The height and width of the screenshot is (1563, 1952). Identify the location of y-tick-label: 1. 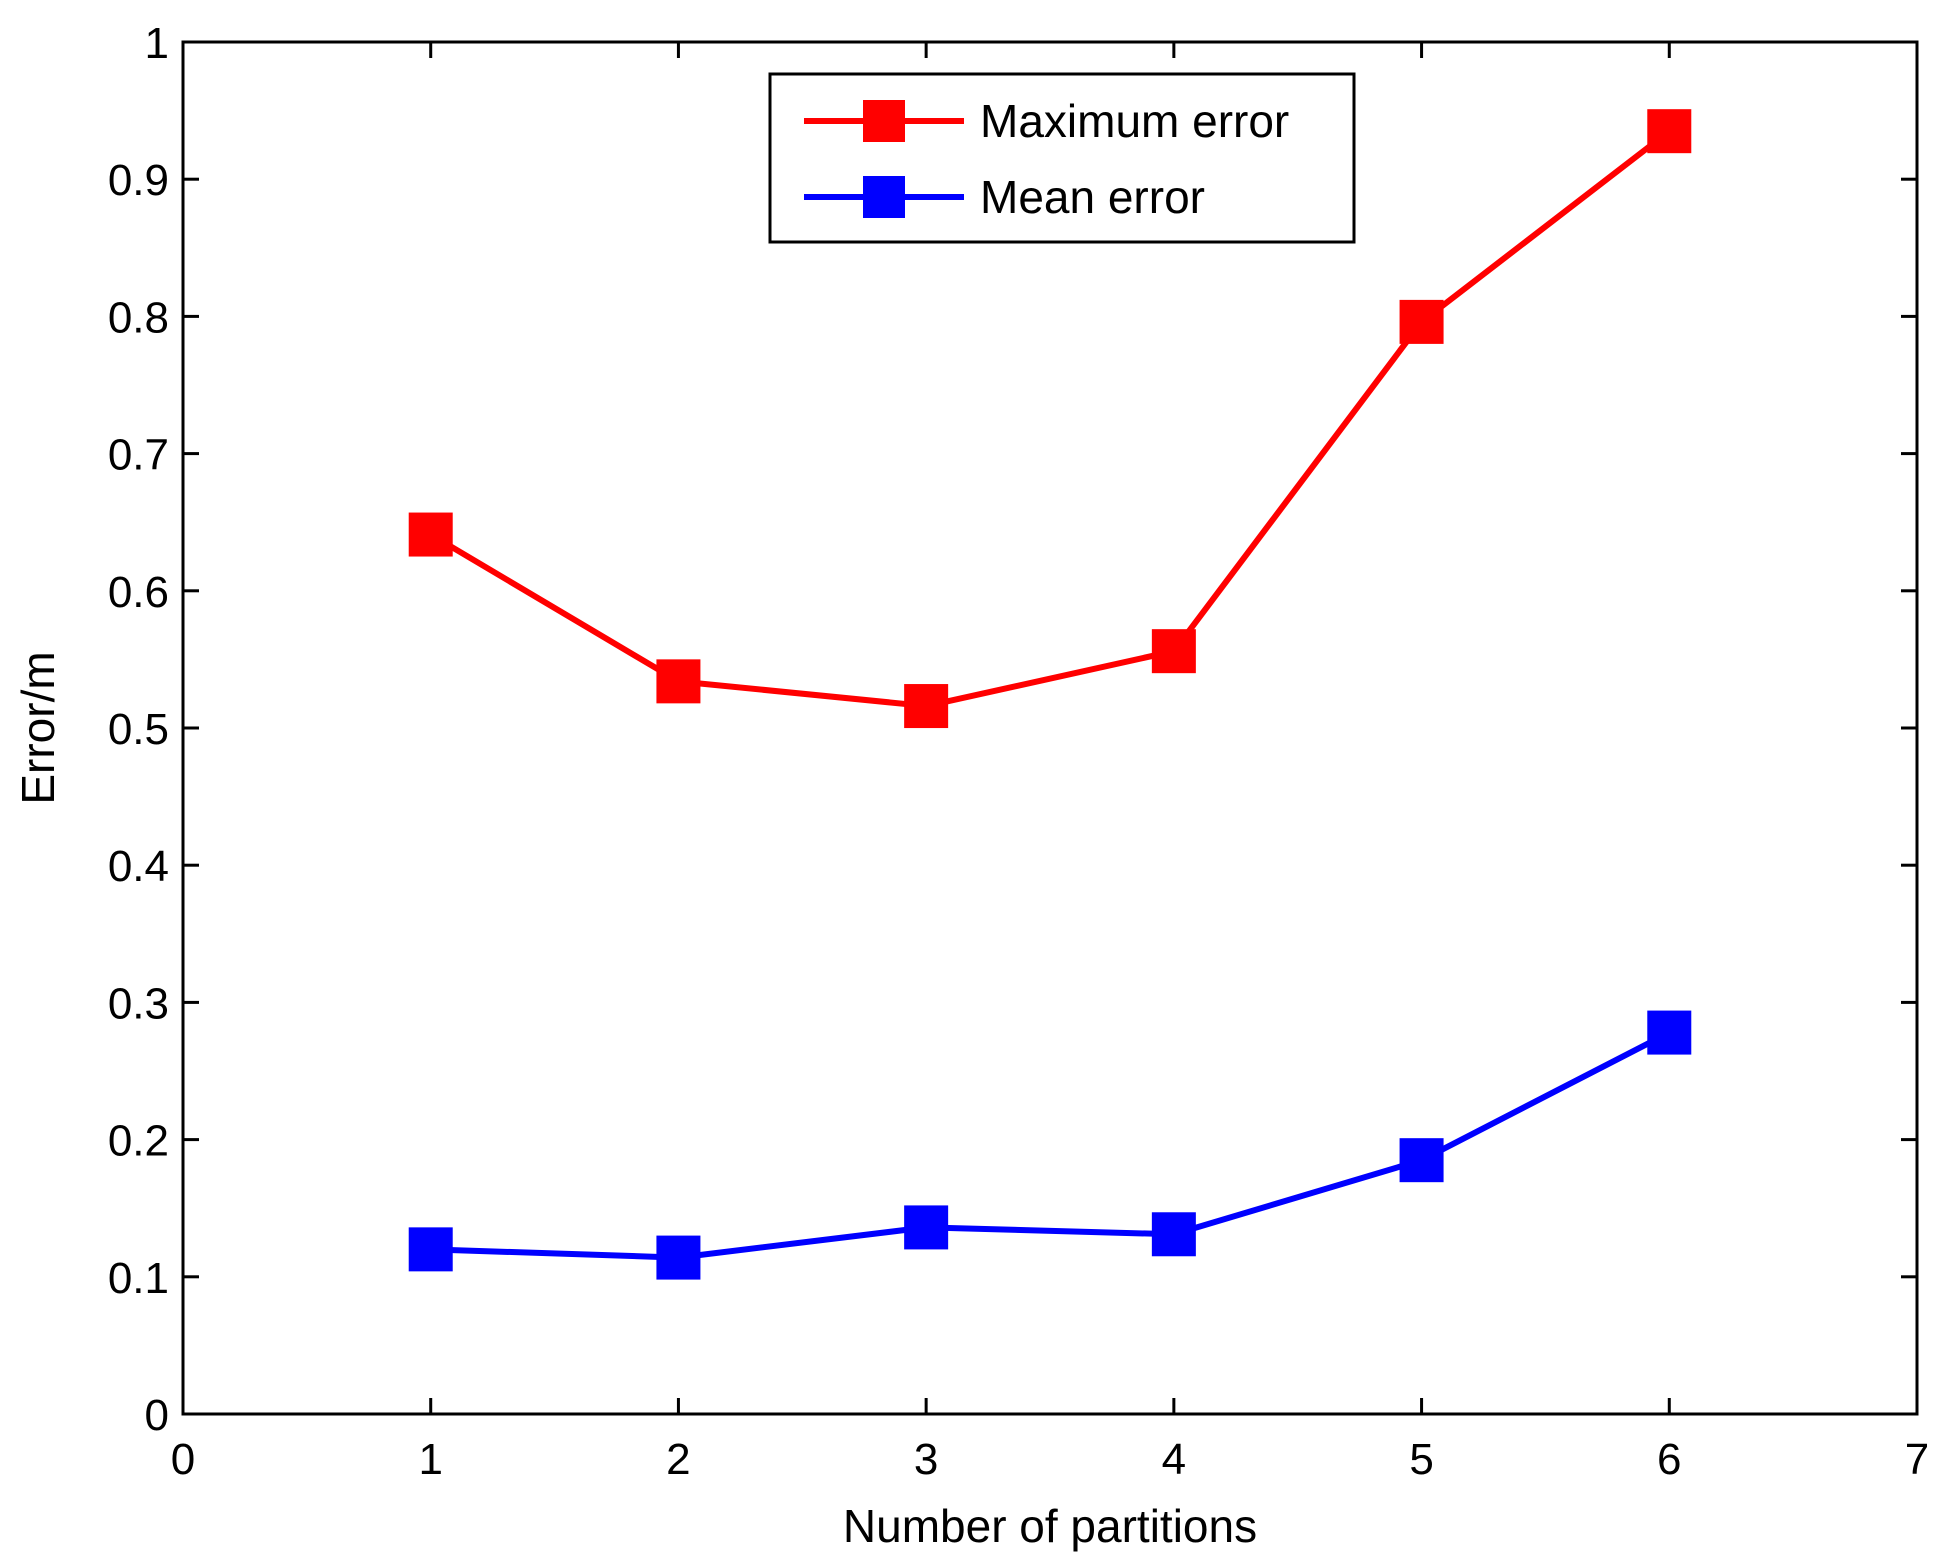
(157, 43).